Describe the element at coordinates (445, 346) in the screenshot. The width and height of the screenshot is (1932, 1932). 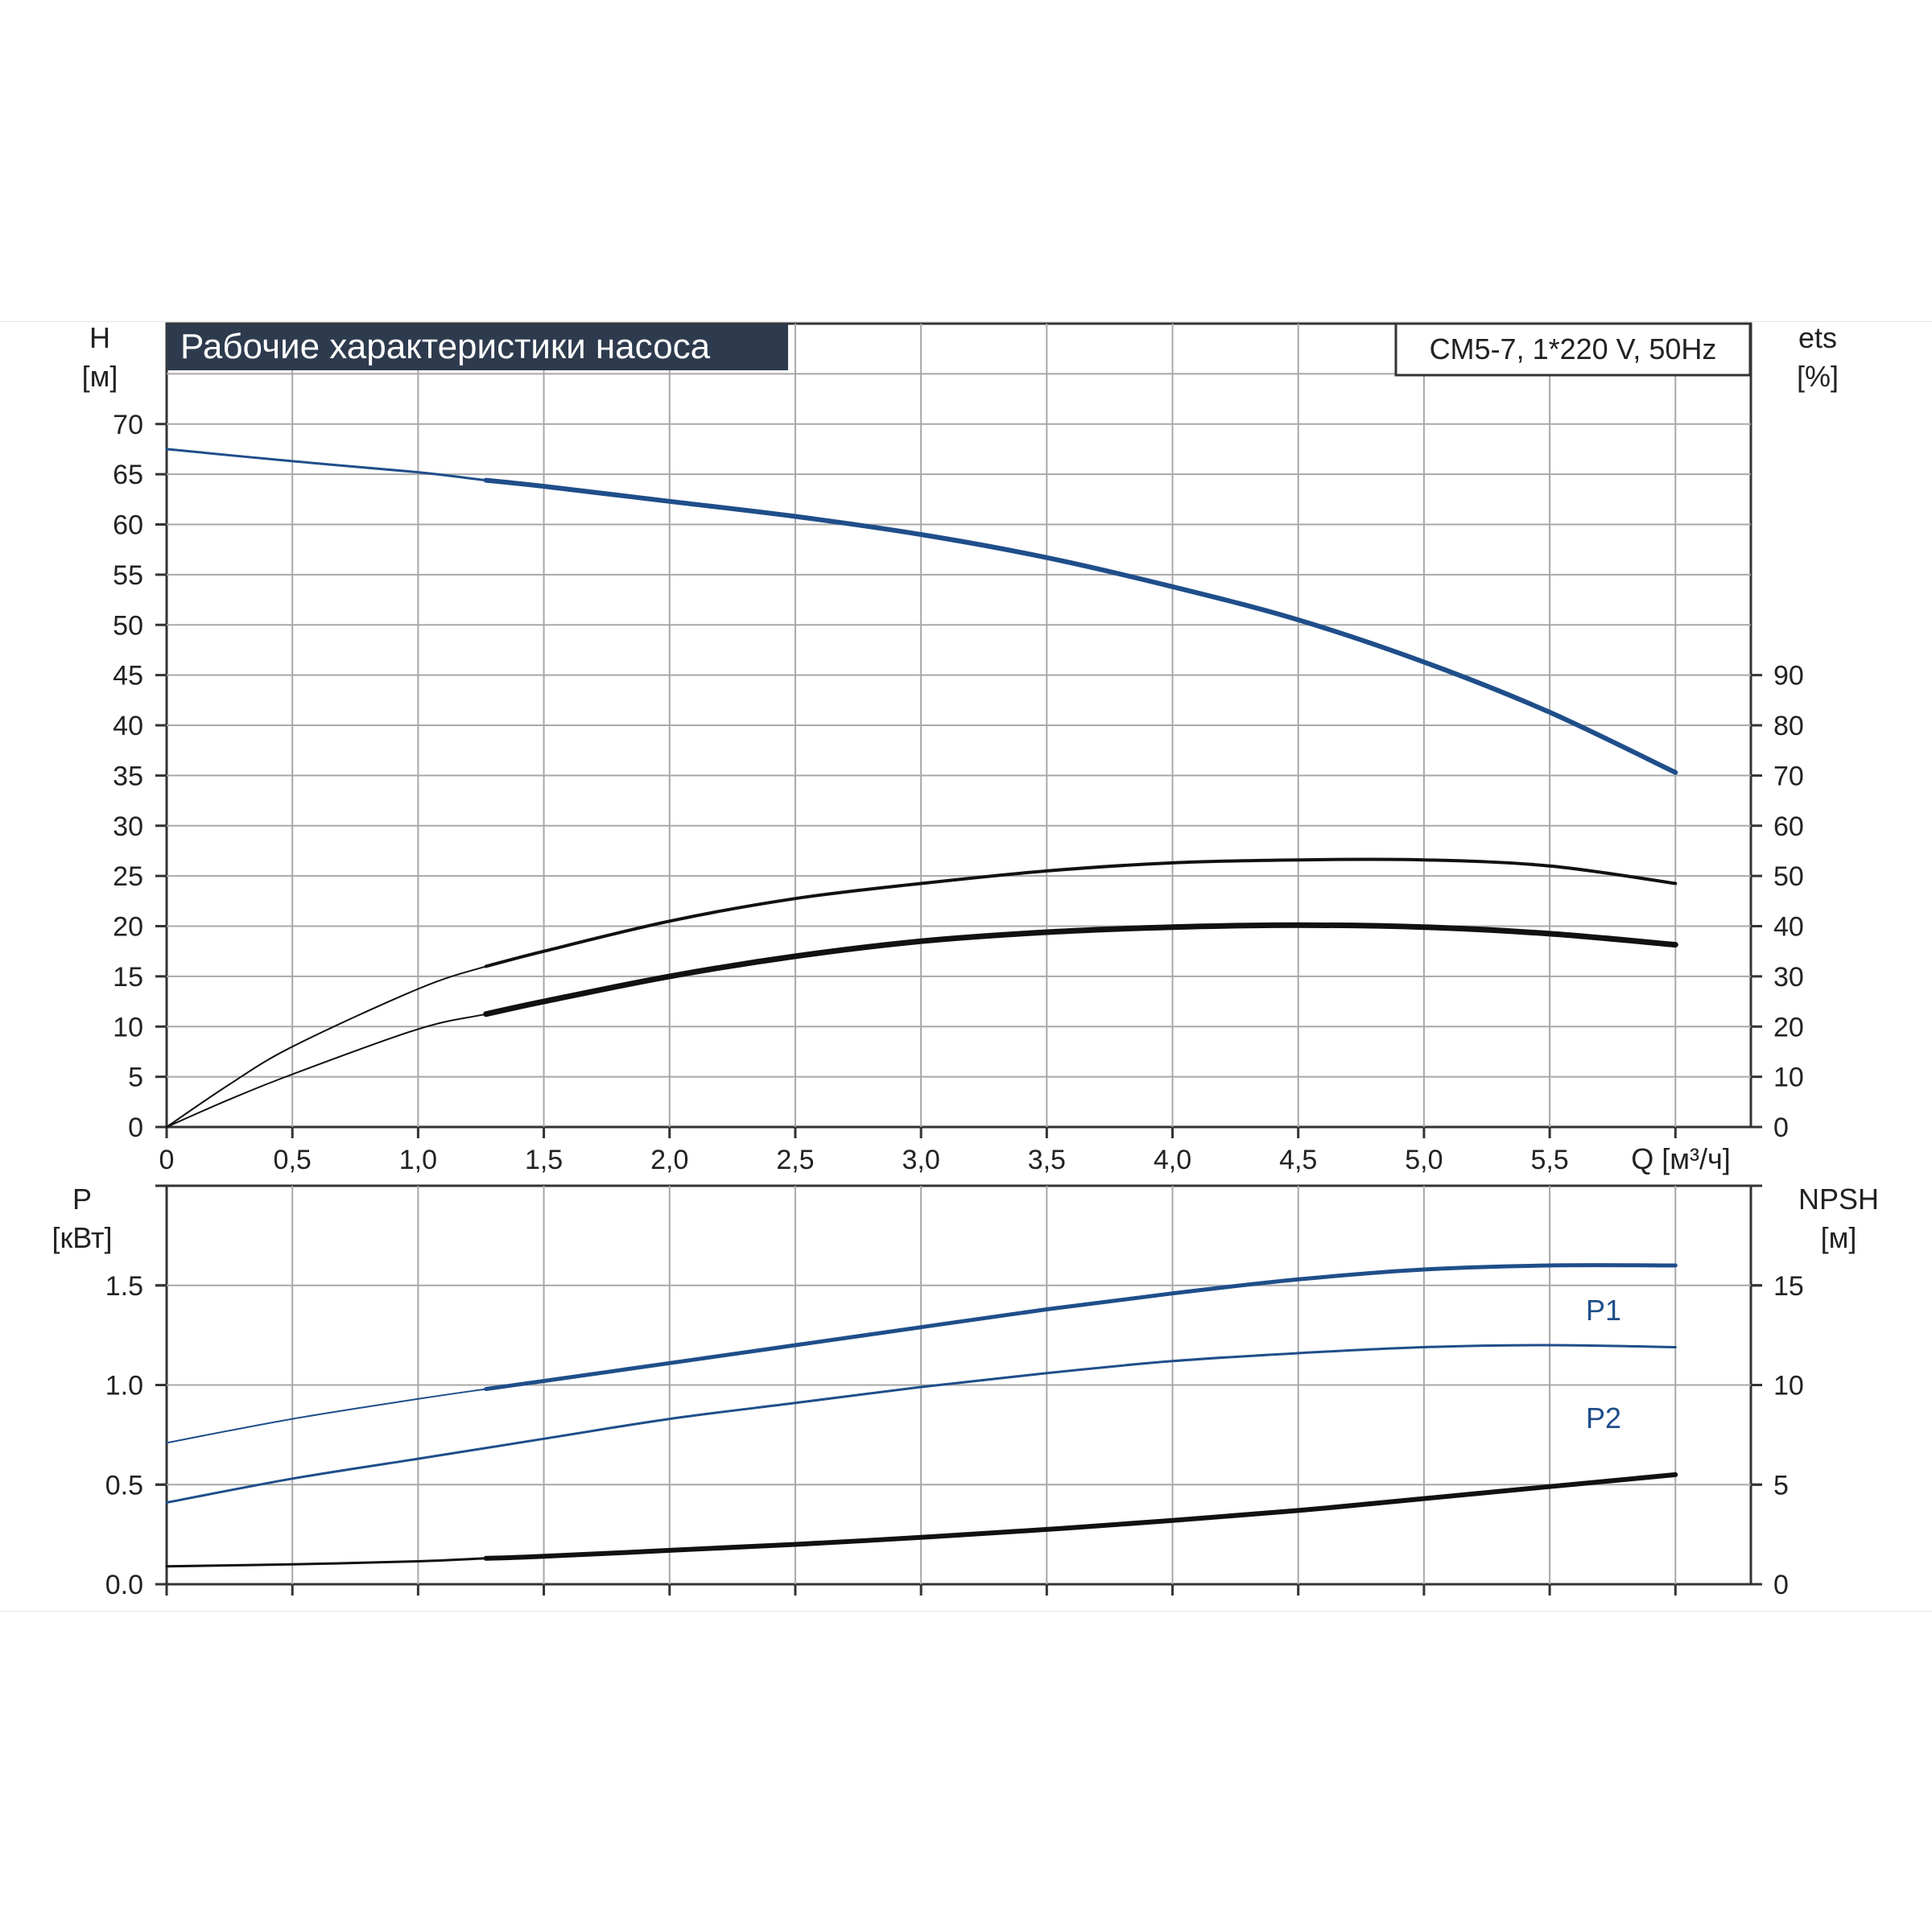
I see `chart-title: Рабочие характеристики насоса` at that location.